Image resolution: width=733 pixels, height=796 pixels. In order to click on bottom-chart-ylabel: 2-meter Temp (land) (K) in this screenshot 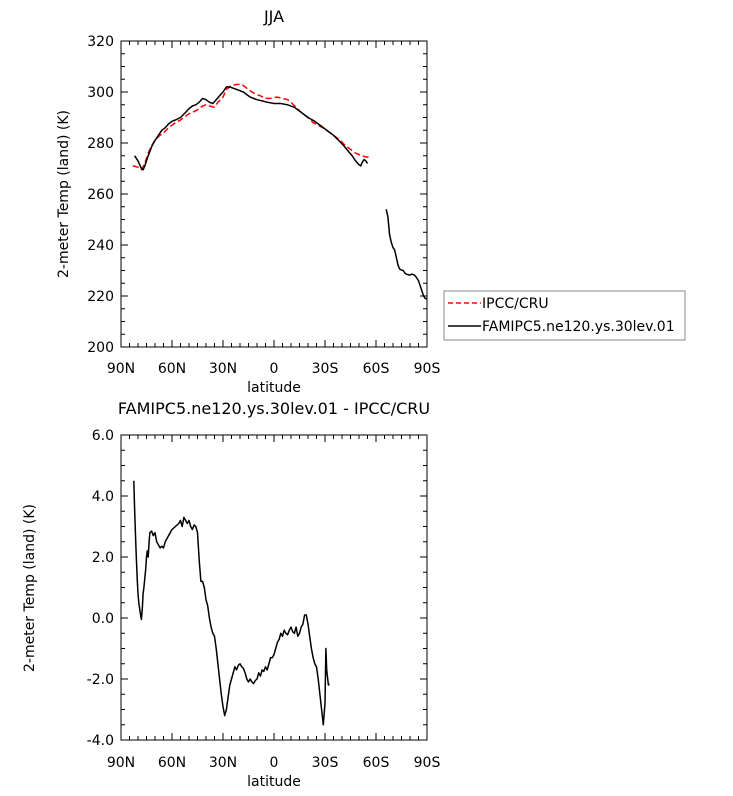, I will do `click(30, 588)`.